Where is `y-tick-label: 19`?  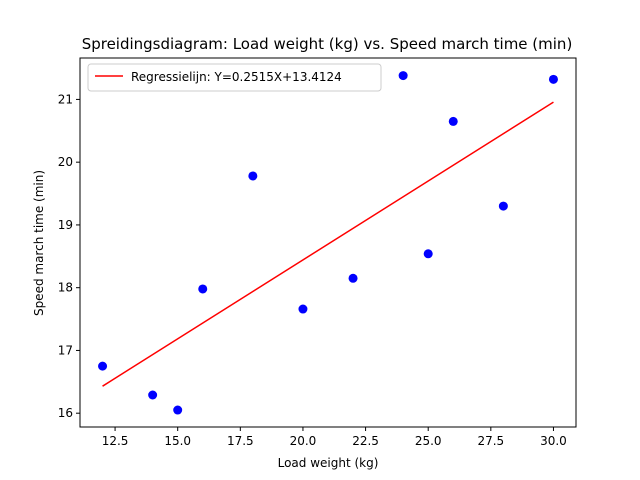
y-tick-label: 19 is located at coordinates (65, 225).